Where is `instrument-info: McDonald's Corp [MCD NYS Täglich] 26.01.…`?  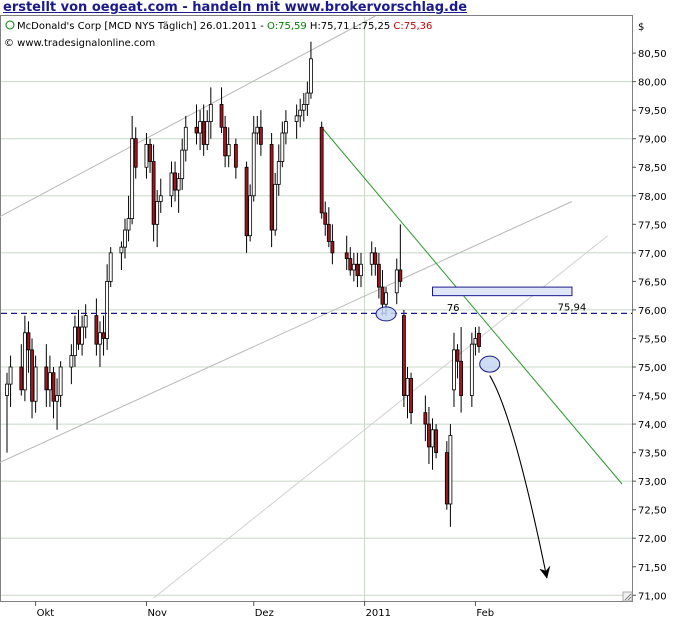 instrument-info: McDonald's Corp [MCD NYS Täglich] 26.01.… is located at coordinates (224, 26).